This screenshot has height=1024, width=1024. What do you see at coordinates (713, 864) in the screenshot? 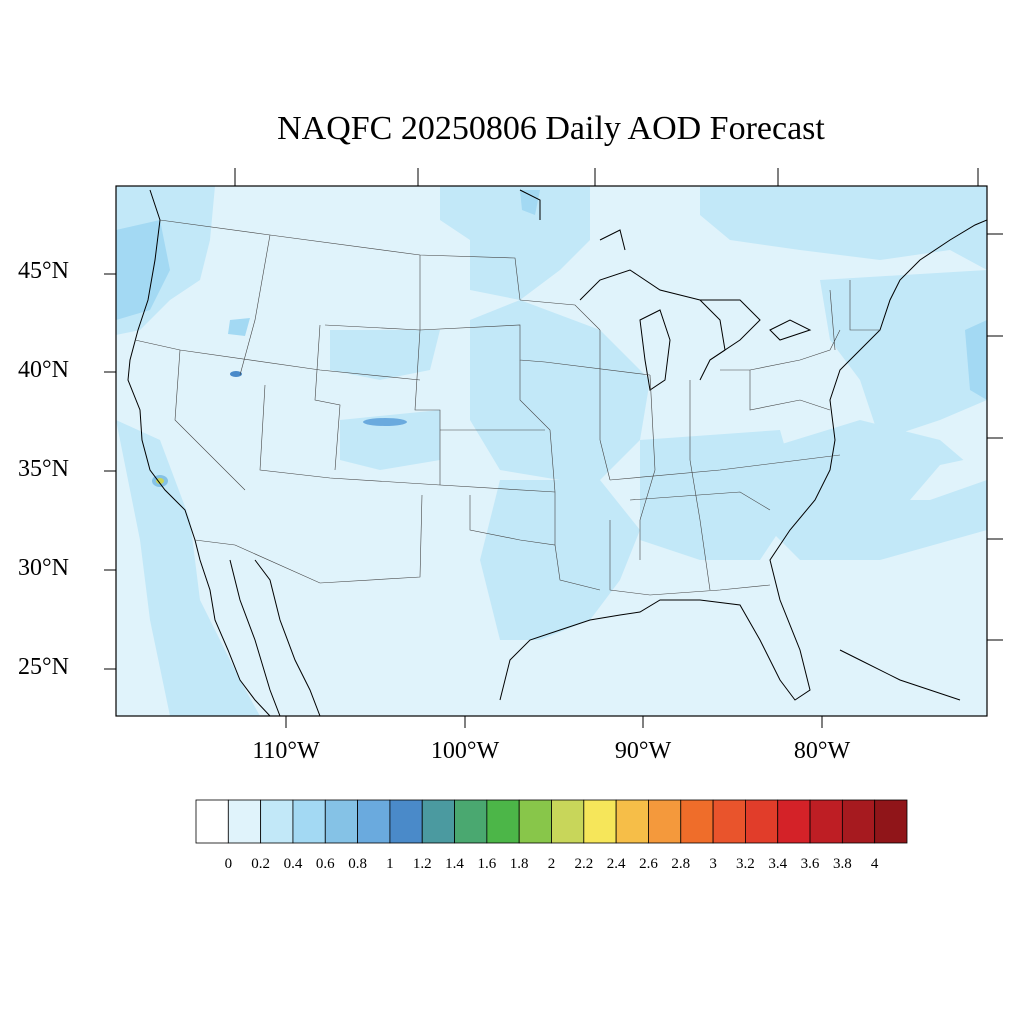
I see `colorbar-tick-label: 3` at bounding box center [713, 864].